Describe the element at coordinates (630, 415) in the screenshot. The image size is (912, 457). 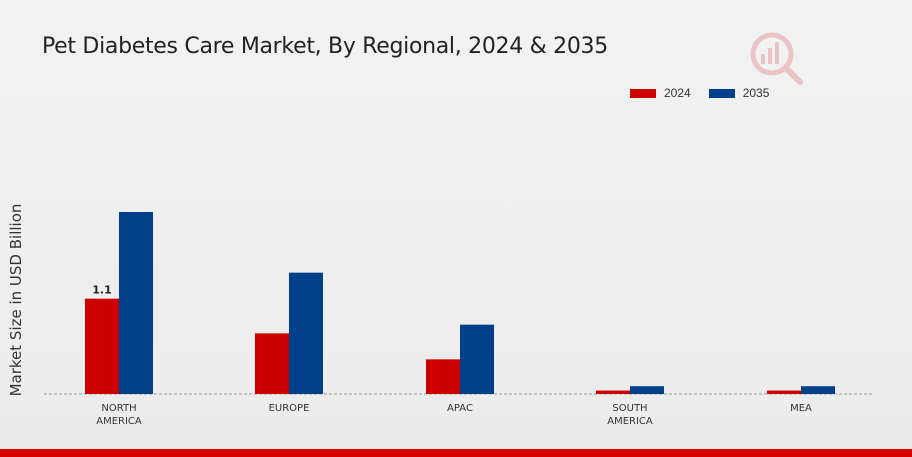
I see `x-tick-label-3: SOUTH AMERICA` at that location.